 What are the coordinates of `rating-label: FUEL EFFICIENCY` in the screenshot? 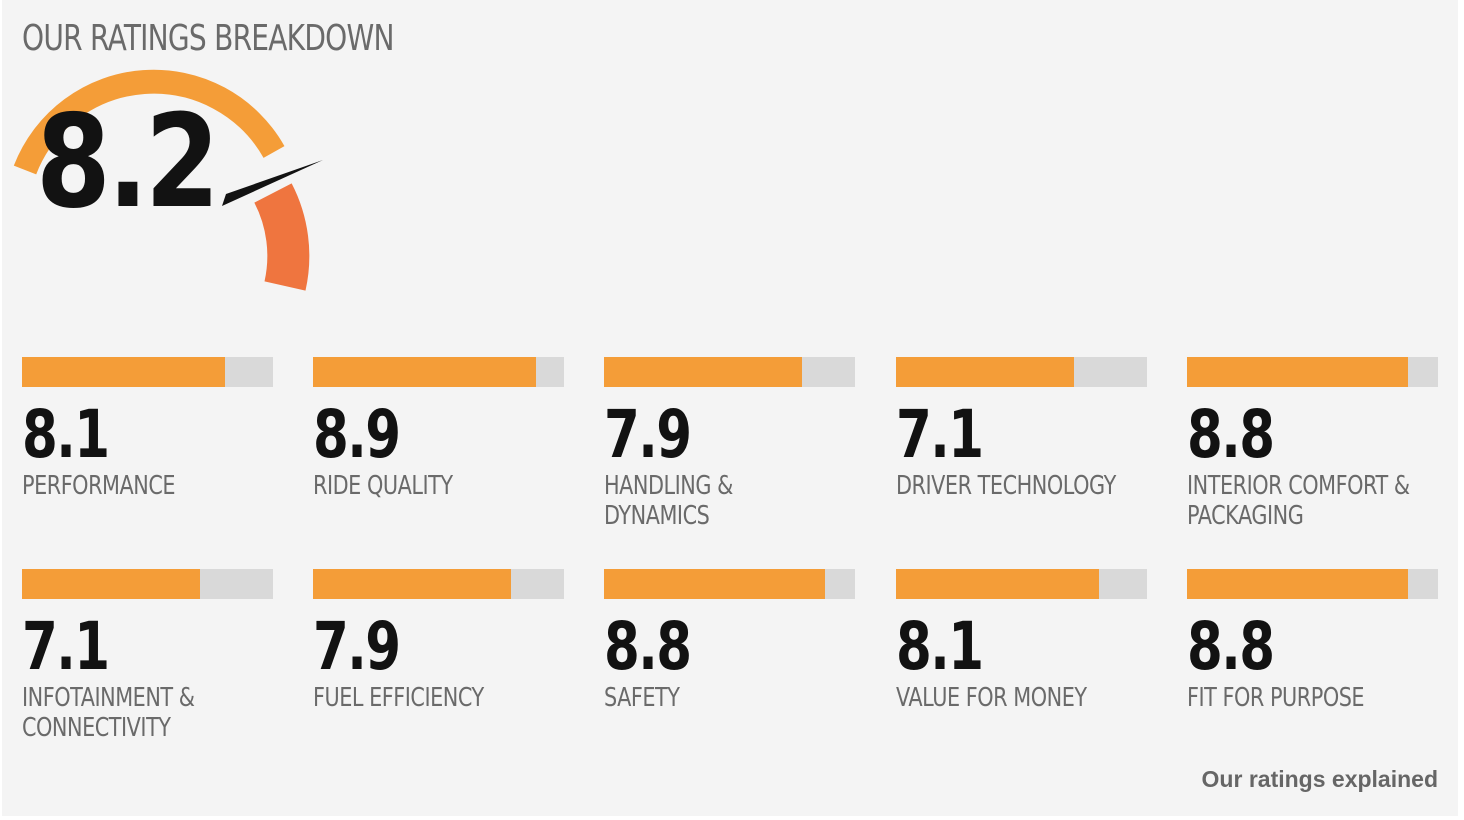 It's located at (398, 698).